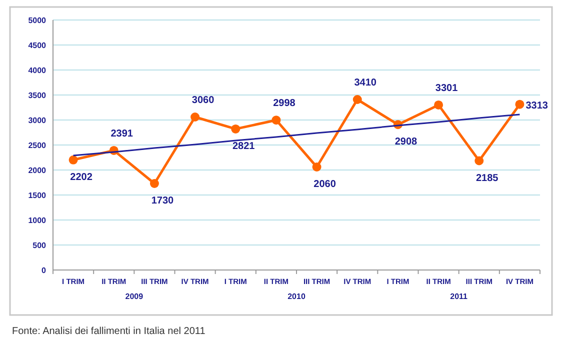 Image resolution: width=576 pixels, height=343 pixels. I want to click on y-tick-label: 5000, so click(37, 20).